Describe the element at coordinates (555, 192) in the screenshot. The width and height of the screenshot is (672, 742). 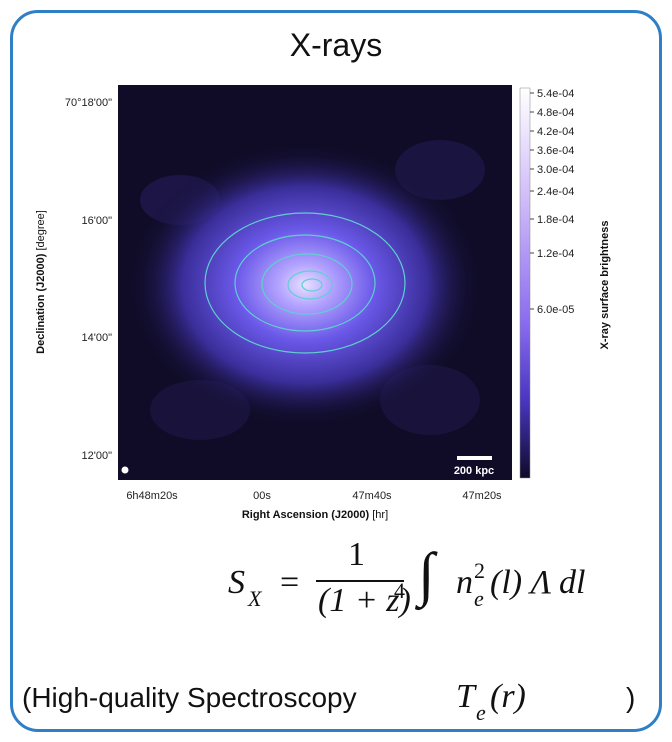
I see `colorbar-tick-label: 2.4e-04` at that location.